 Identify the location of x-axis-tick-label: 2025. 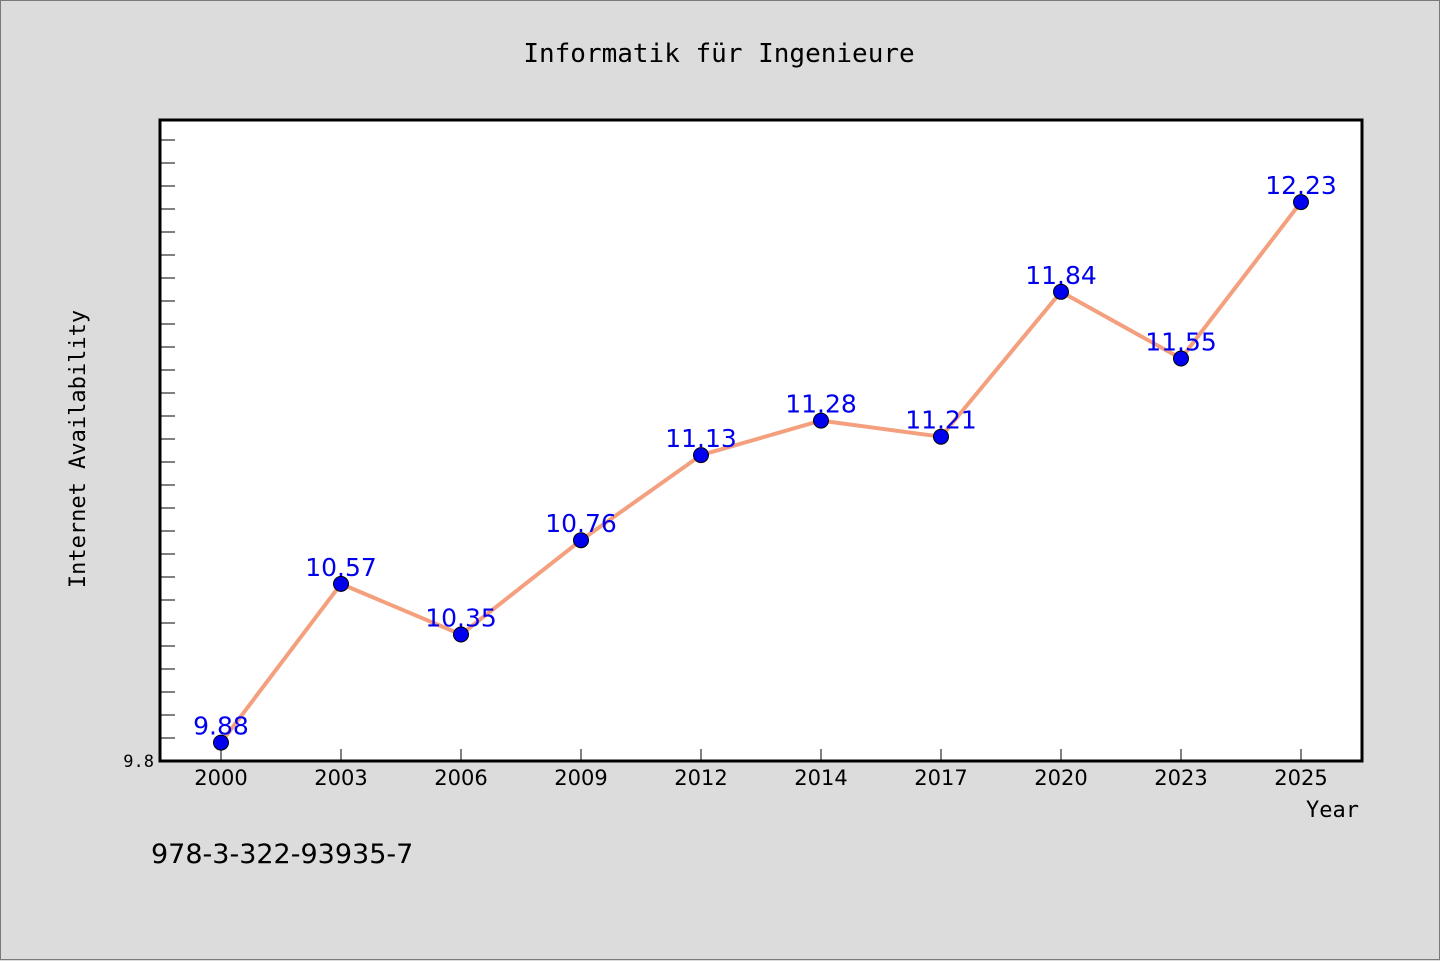
(1300, 778).